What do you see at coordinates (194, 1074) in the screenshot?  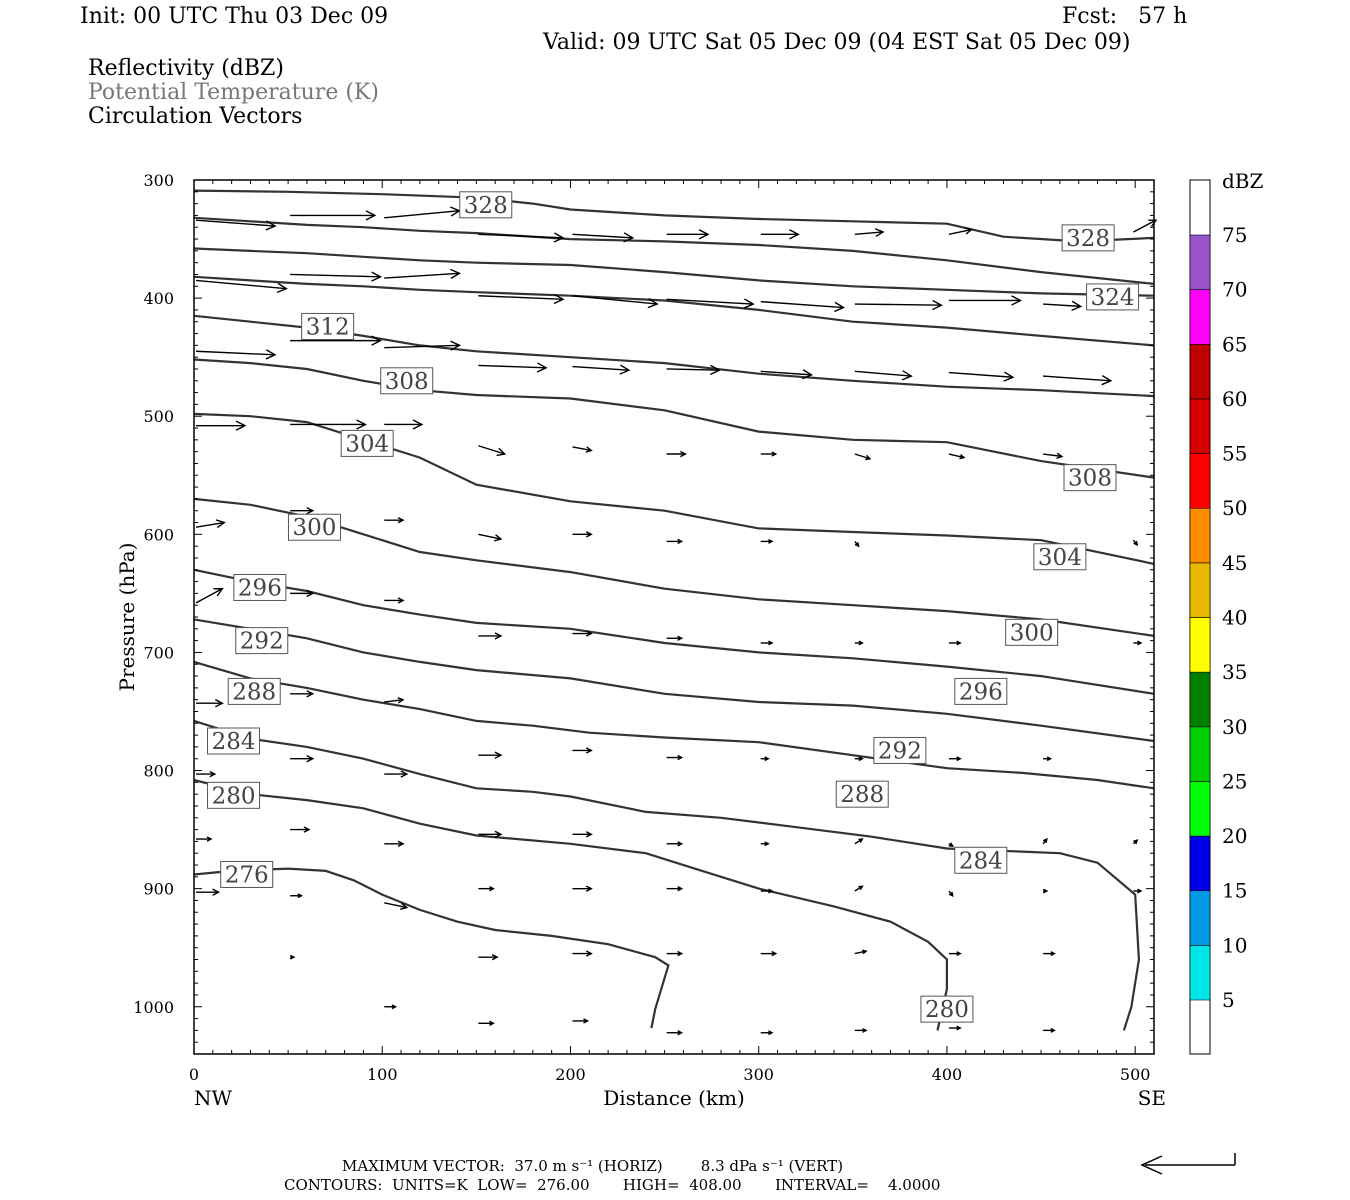 I see `x-tick-label: 0` at bounding box center [194, 1074].